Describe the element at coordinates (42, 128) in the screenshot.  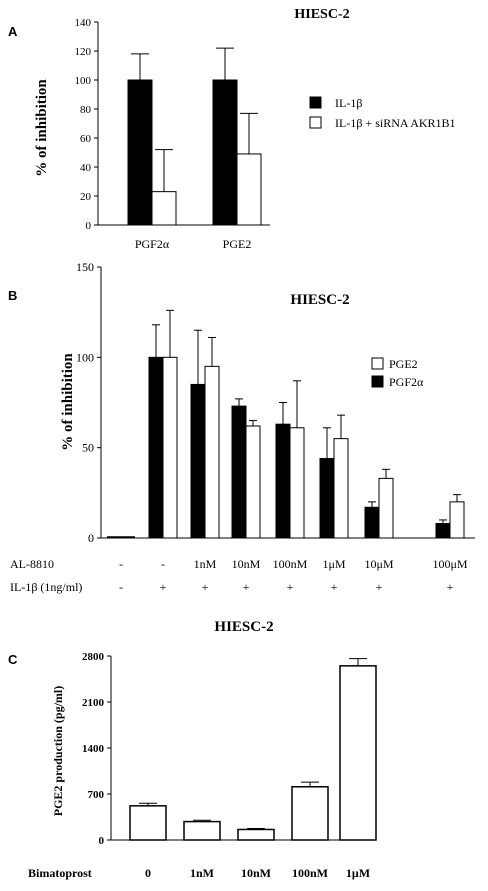
I see `panel-a-y-axis-label: % of inhibition` at that location.